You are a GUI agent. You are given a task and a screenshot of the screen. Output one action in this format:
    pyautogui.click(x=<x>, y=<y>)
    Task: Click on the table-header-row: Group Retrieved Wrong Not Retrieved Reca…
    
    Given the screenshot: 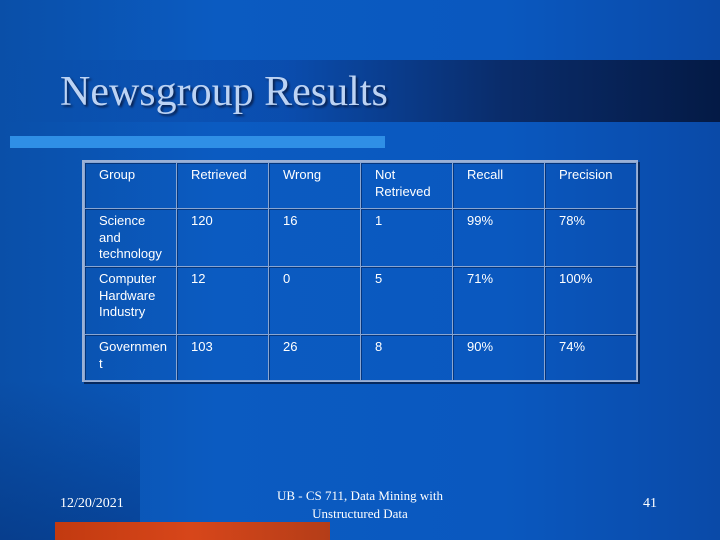 What is the action you would take?
    pyautogui.click(x=360, y=185)
    